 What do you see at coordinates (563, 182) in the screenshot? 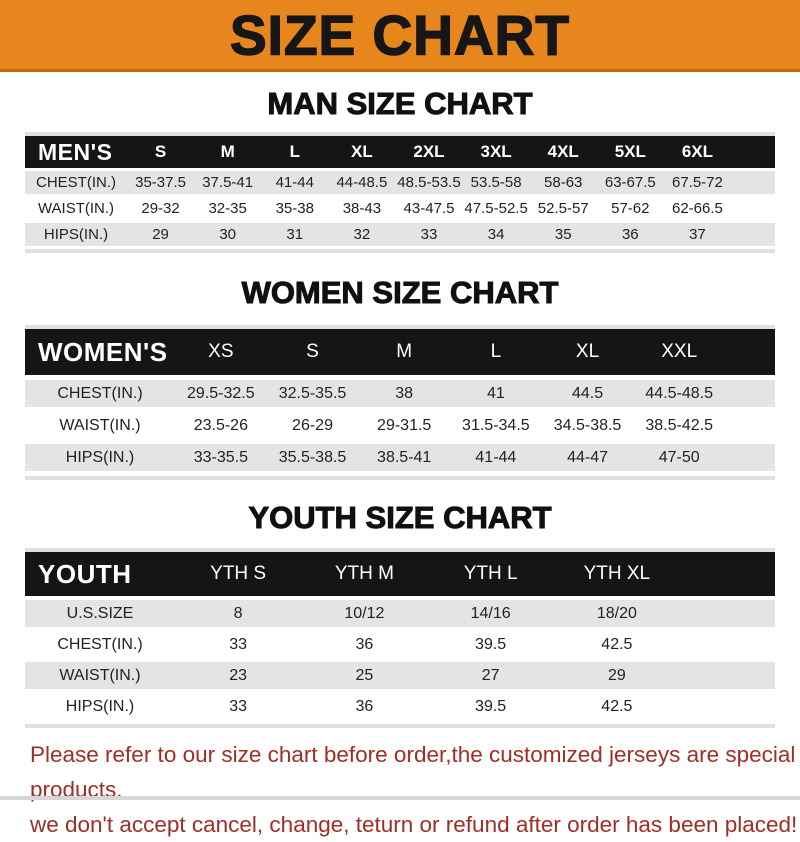
I see `cell-value: 58-63` at bounding box center [563, 182].